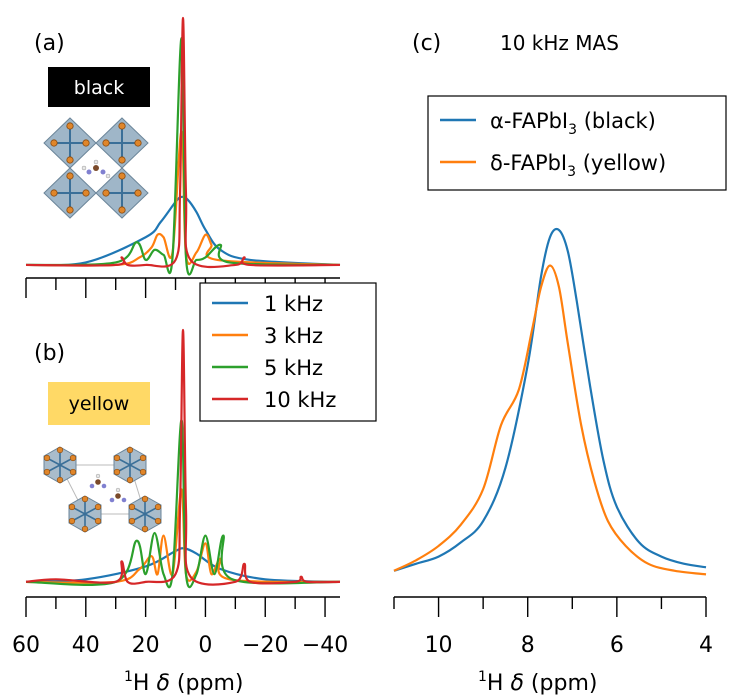  What do you see at coordinates (102, 489) in the screenshot?
I see `yellow-structure-illustration` at bounding box center [102, 489].